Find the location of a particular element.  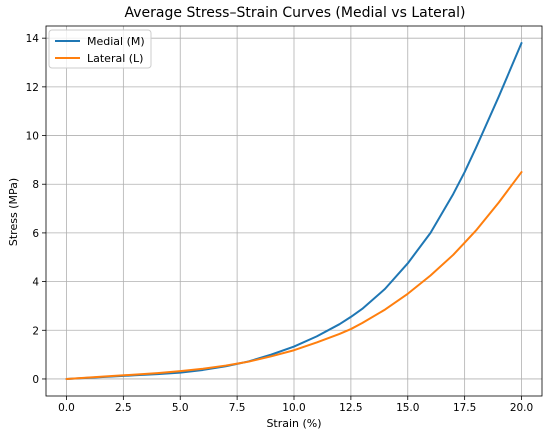

y-tick-label: 4 is located at coordinates (35, 283).